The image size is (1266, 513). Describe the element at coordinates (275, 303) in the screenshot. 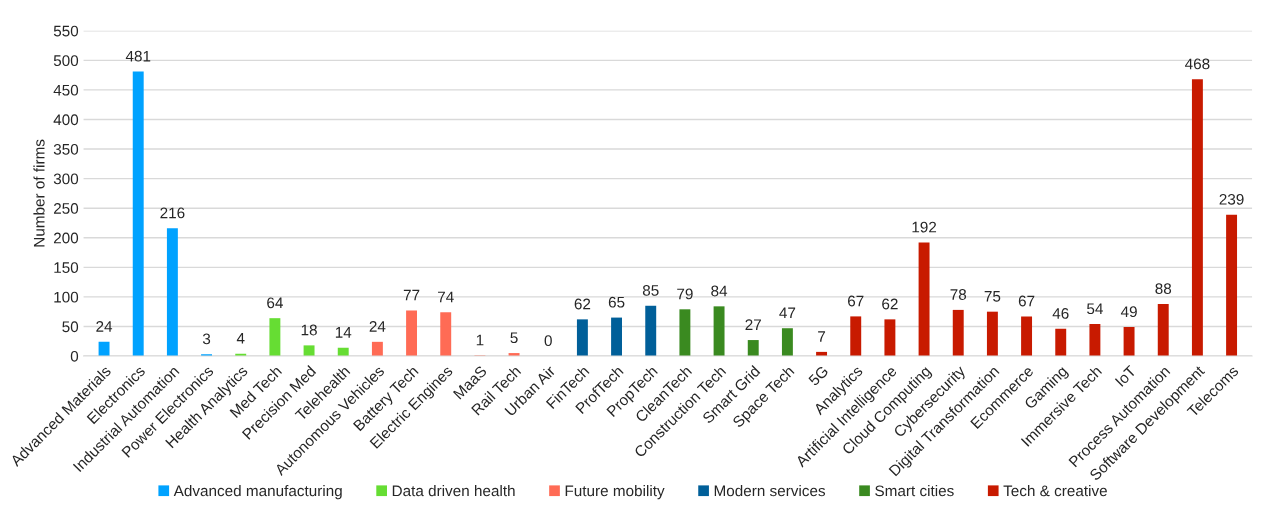

I see `data-label: 64` at that location.